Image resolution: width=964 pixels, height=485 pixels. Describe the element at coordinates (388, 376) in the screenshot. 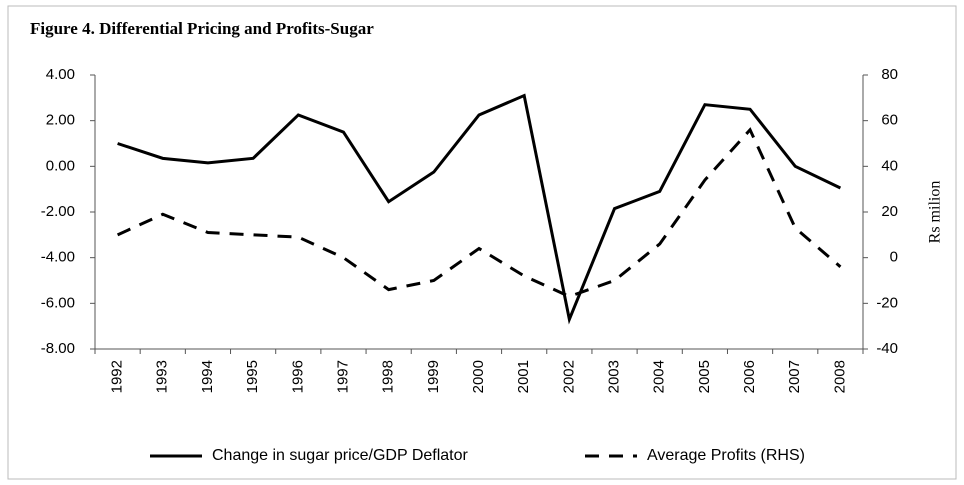

I see `x-tick-label: 1998` at that location.